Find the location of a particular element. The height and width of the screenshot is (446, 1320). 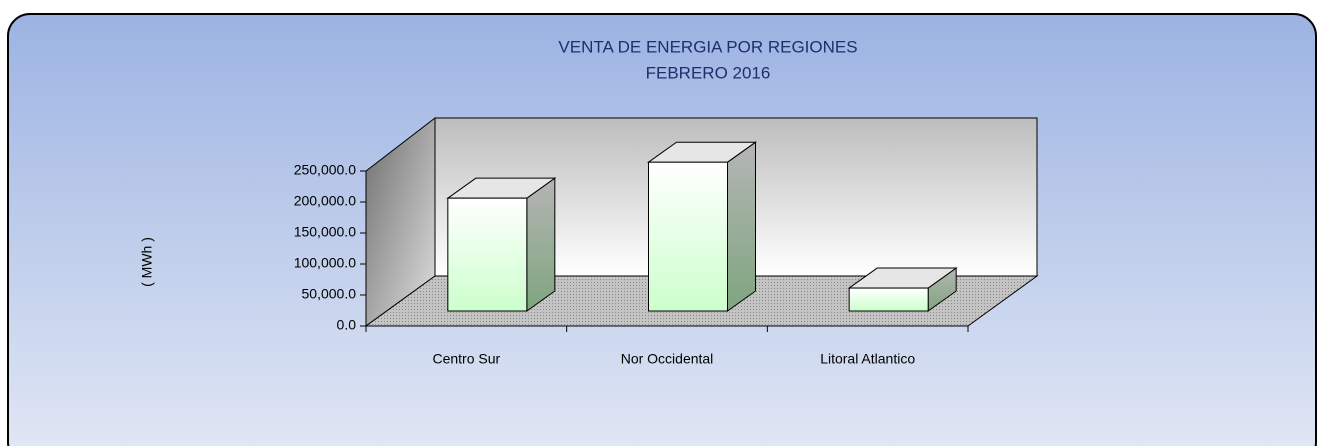

y-tick-label: 200,000.0 is located at coordinates (325, 201).